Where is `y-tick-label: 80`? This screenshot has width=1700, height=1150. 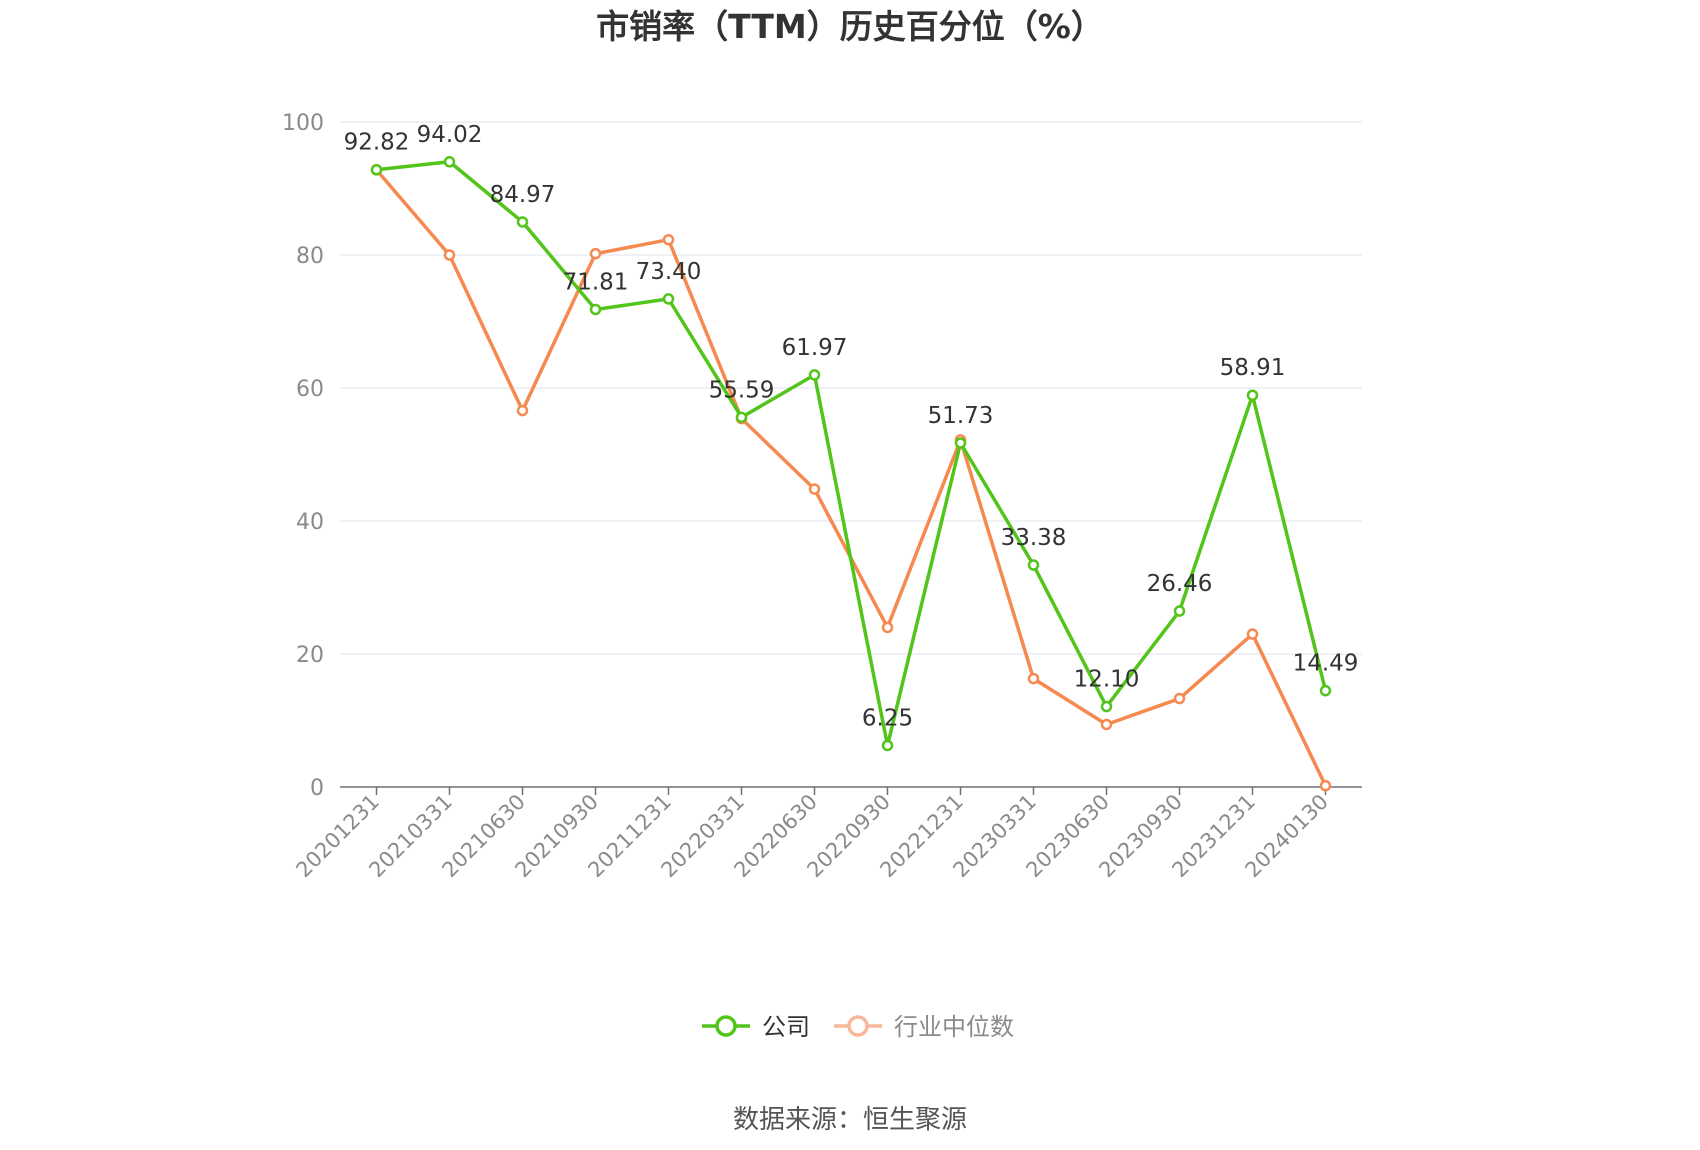 y-tick-label: 80 is located at coordinates (310, 256).